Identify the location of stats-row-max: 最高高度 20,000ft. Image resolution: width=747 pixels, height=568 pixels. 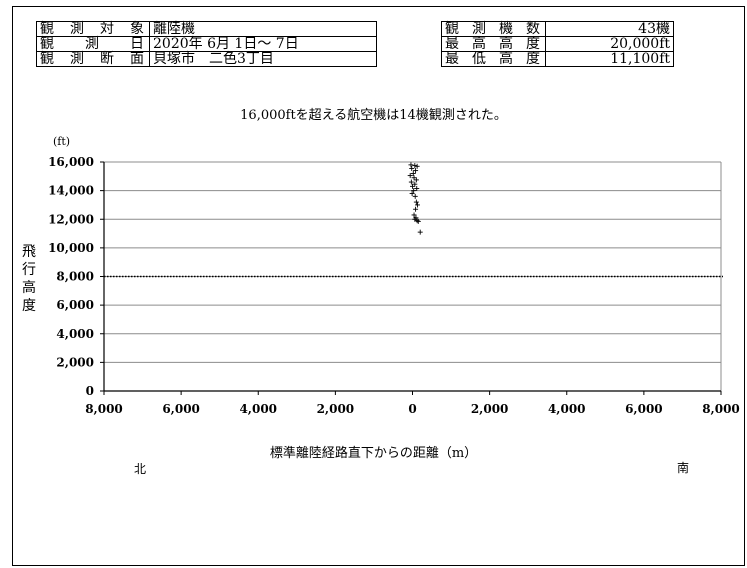
(557, 44).